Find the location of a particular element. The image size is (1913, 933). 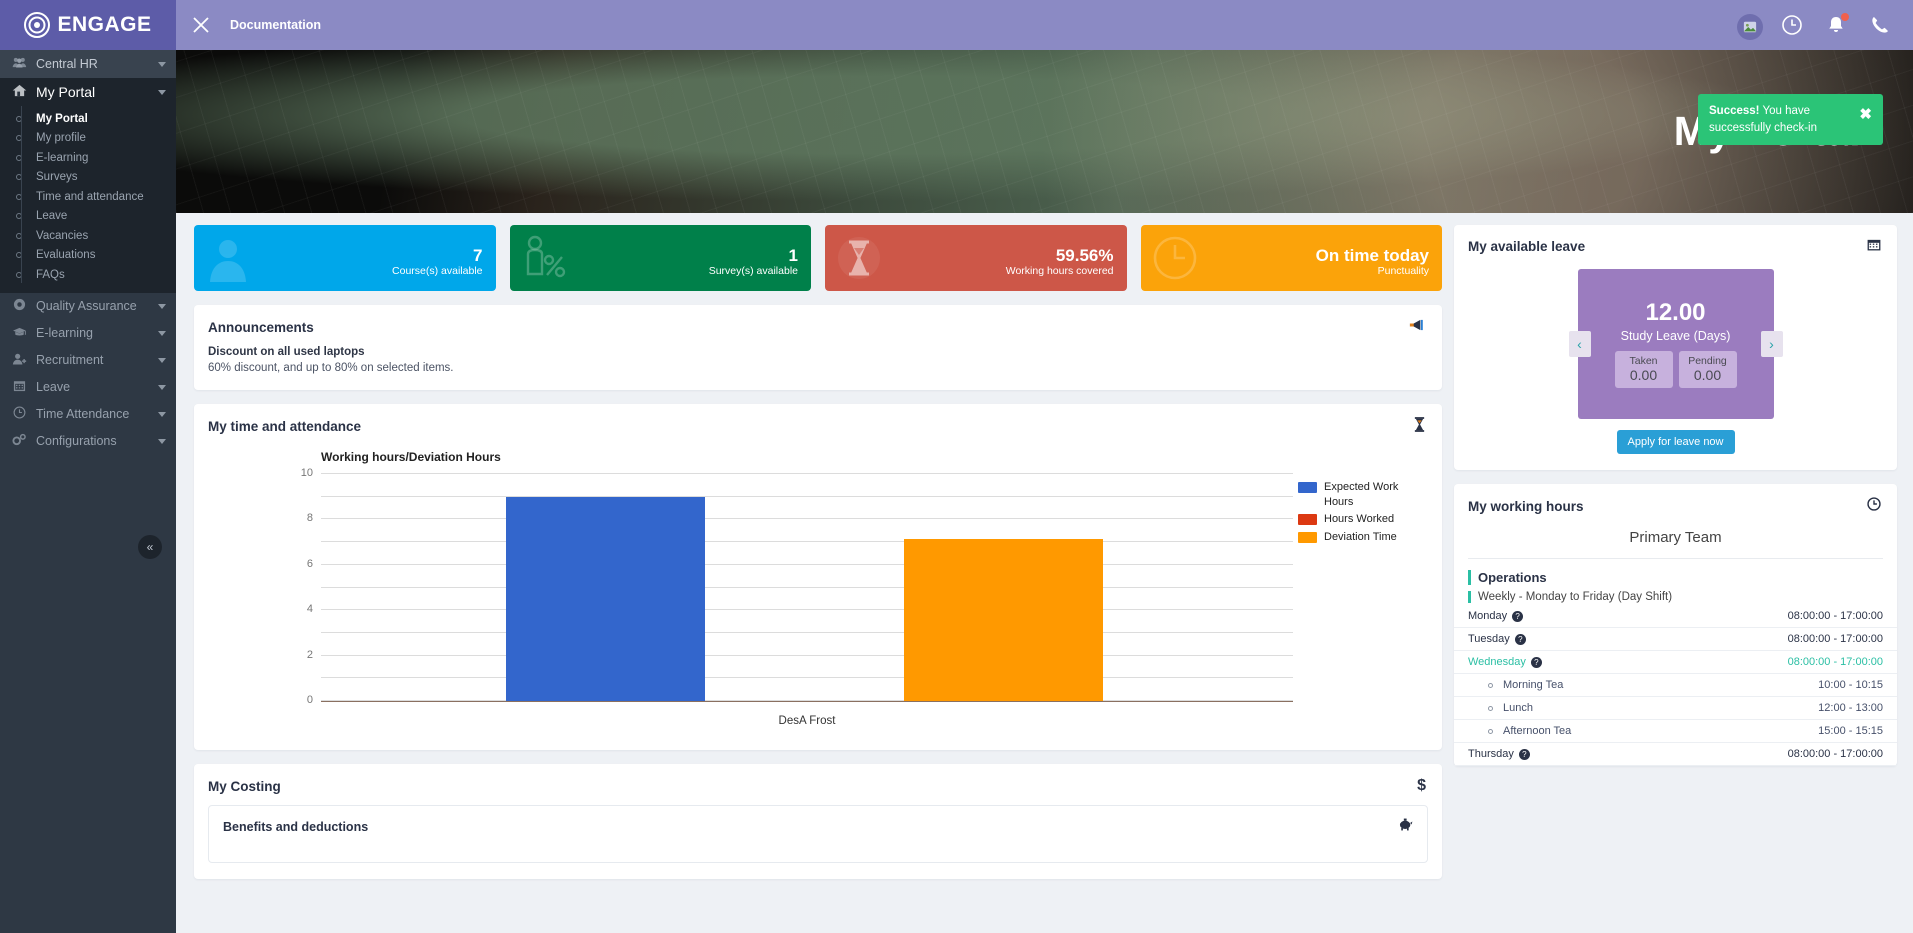

sidebar-group-my-portal: My Portal is located at coordinates (88, 92).